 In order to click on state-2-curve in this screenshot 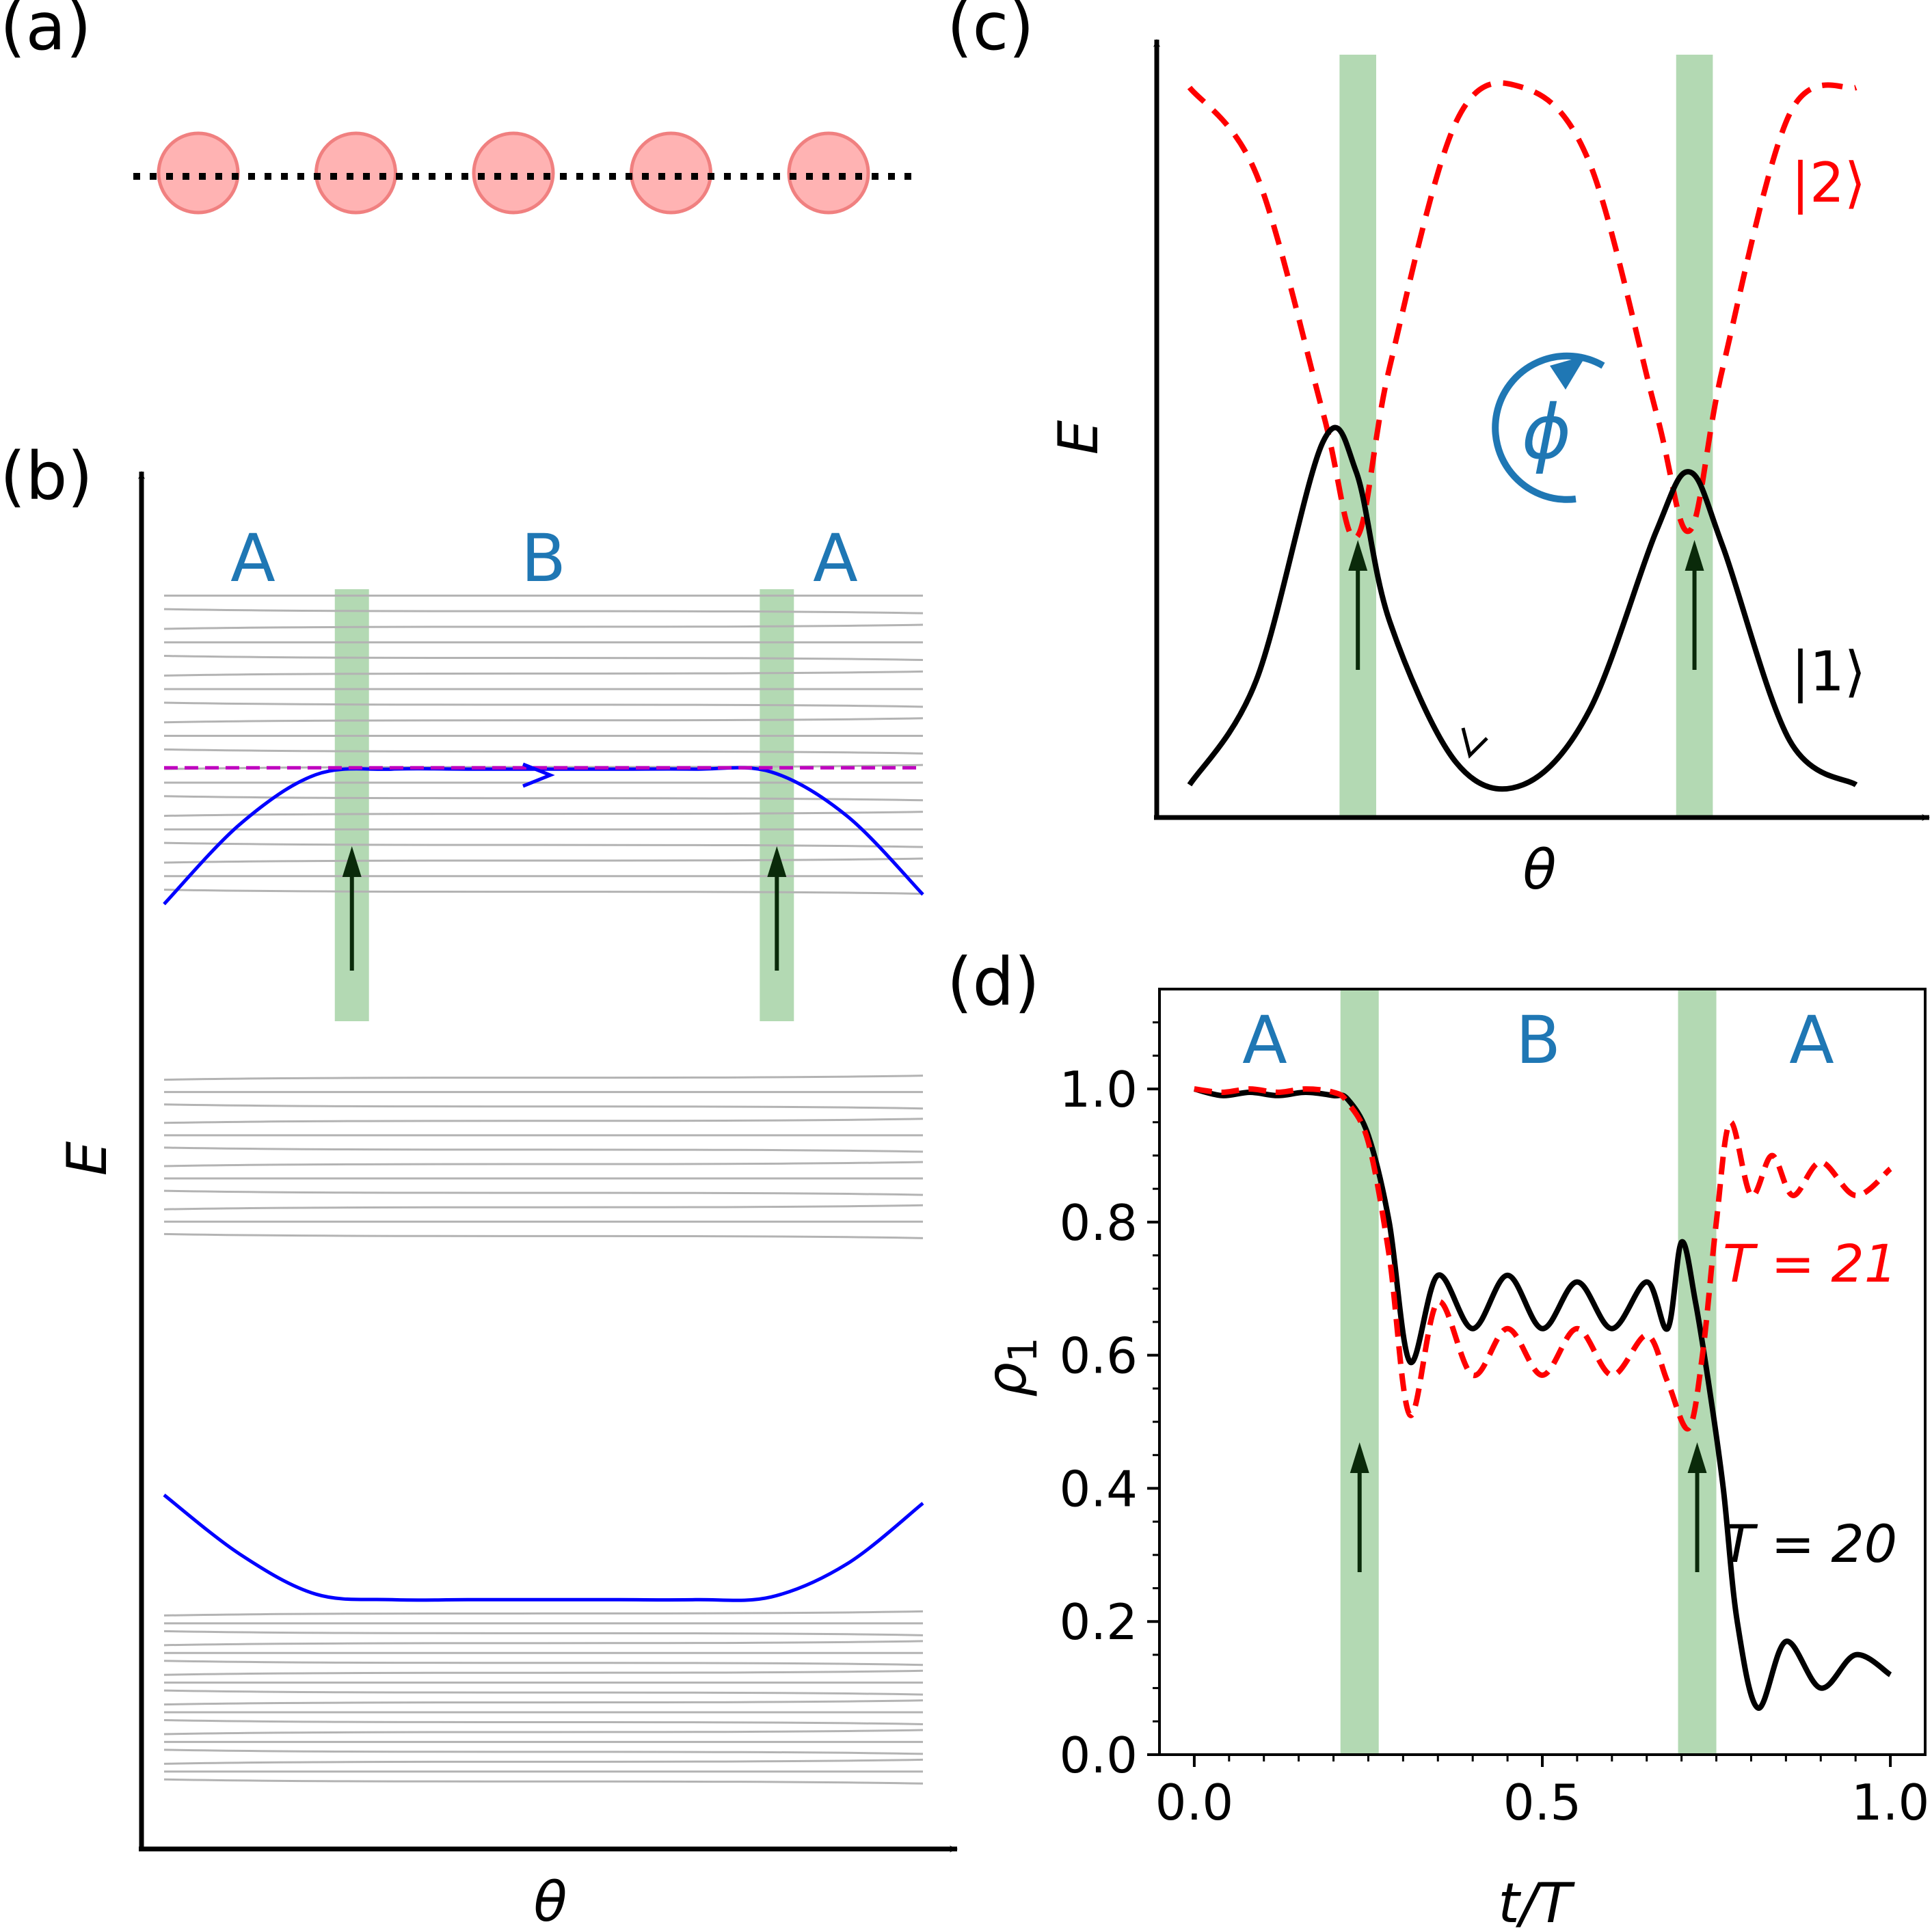, I will do `click(1522, 310)`.